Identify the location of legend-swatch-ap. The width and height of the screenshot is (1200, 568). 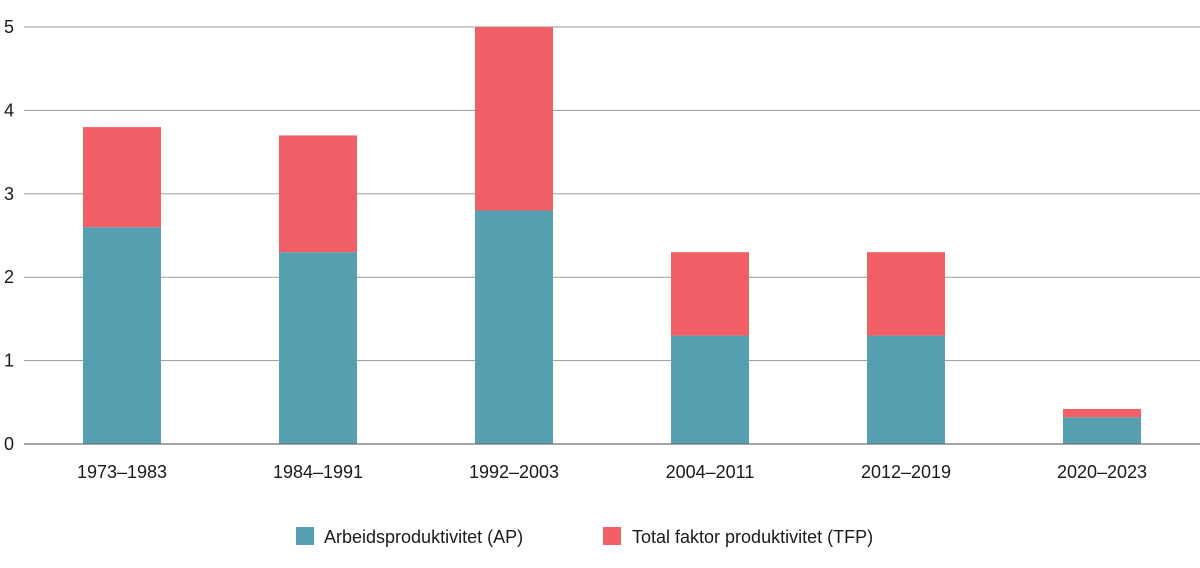
(305, 536).